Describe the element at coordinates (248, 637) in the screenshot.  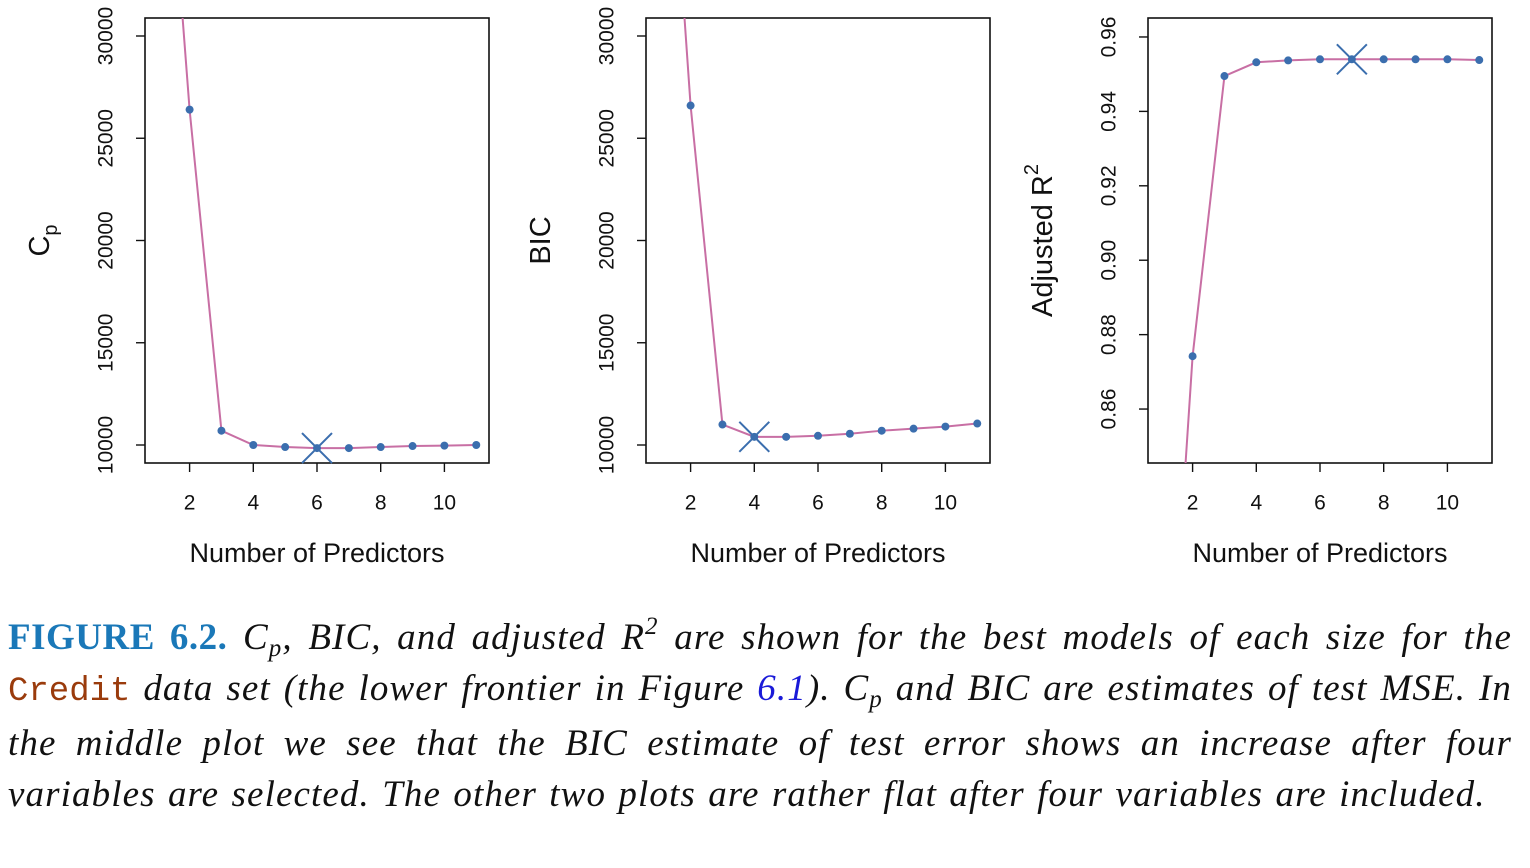
I see `caption-text: C` at that location.